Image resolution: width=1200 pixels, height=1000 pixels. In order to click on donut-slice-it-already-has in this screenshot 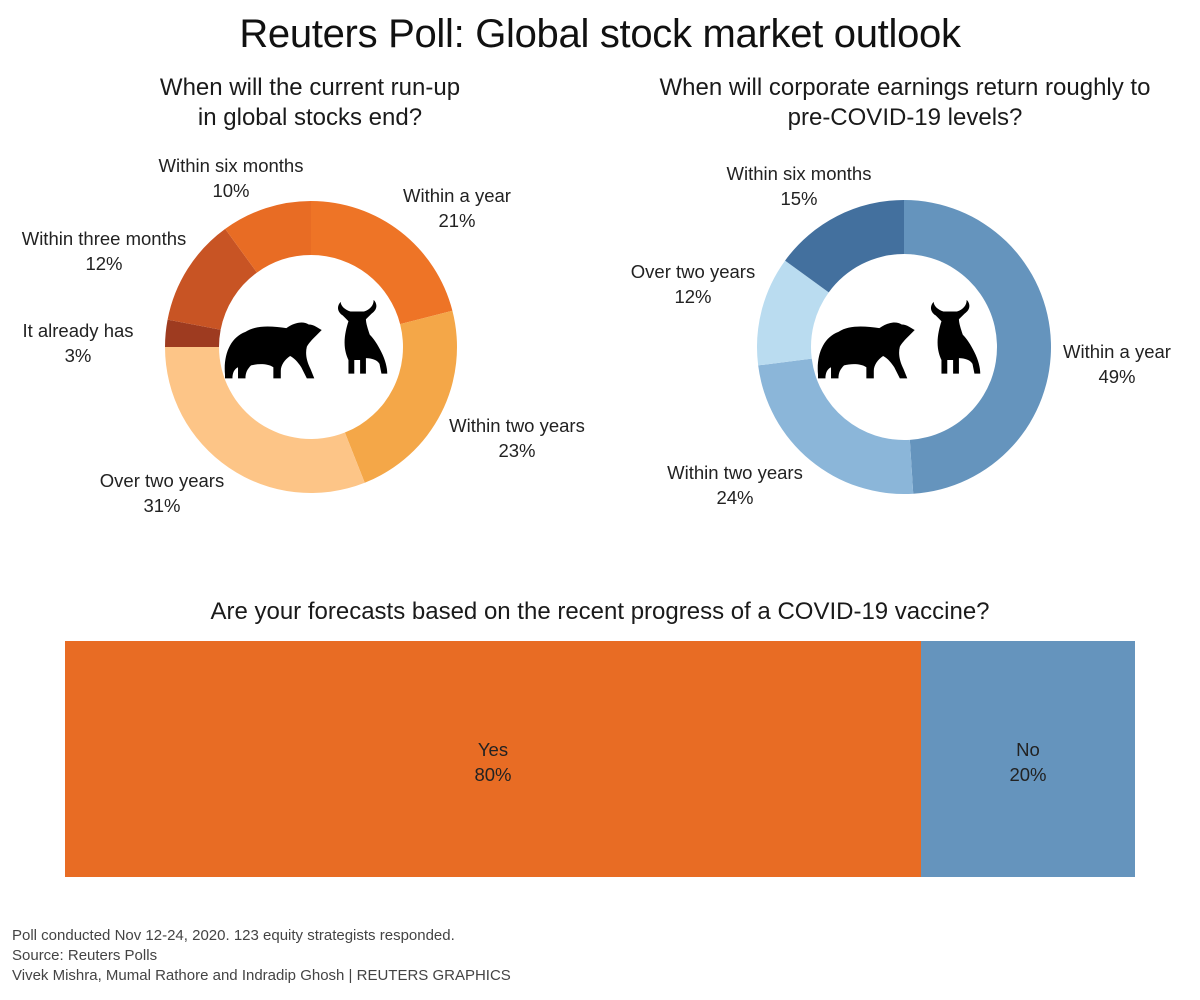, I will do `click(193, 333)`.